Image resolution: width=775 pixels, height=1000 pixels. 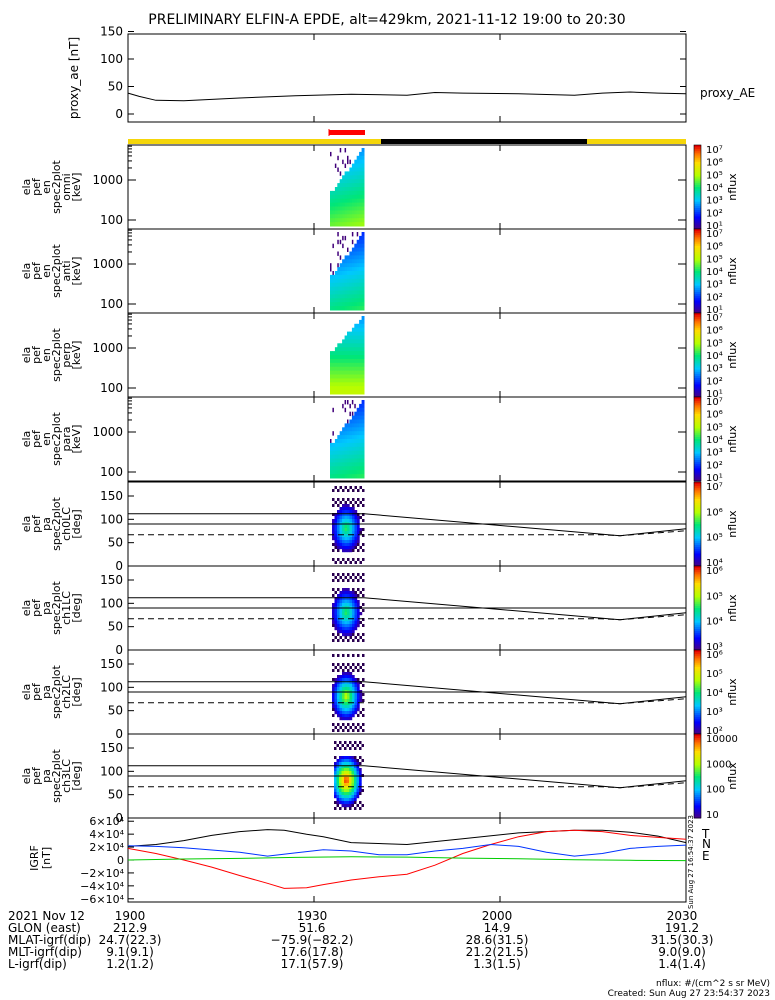 I want to click on ytick-label: 0, so click(x=119, y=650).